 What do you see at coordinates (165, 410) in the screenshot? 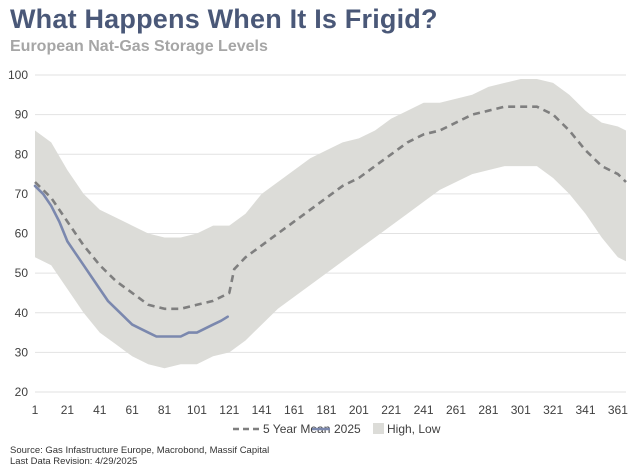
I see `x-tick-label: 81` at bounding box center [165, 410].